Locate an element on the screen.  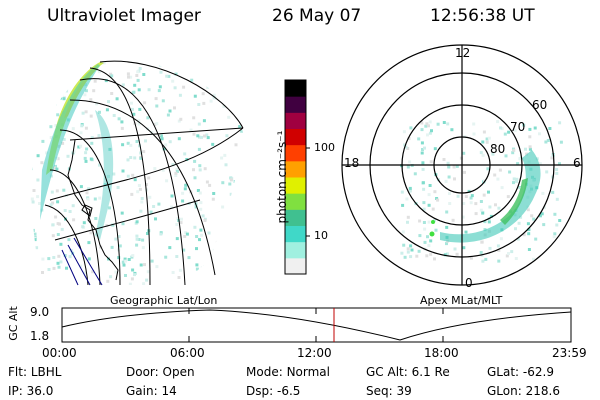
mlt-label-18: 18 is located at coordinates (352, 163).